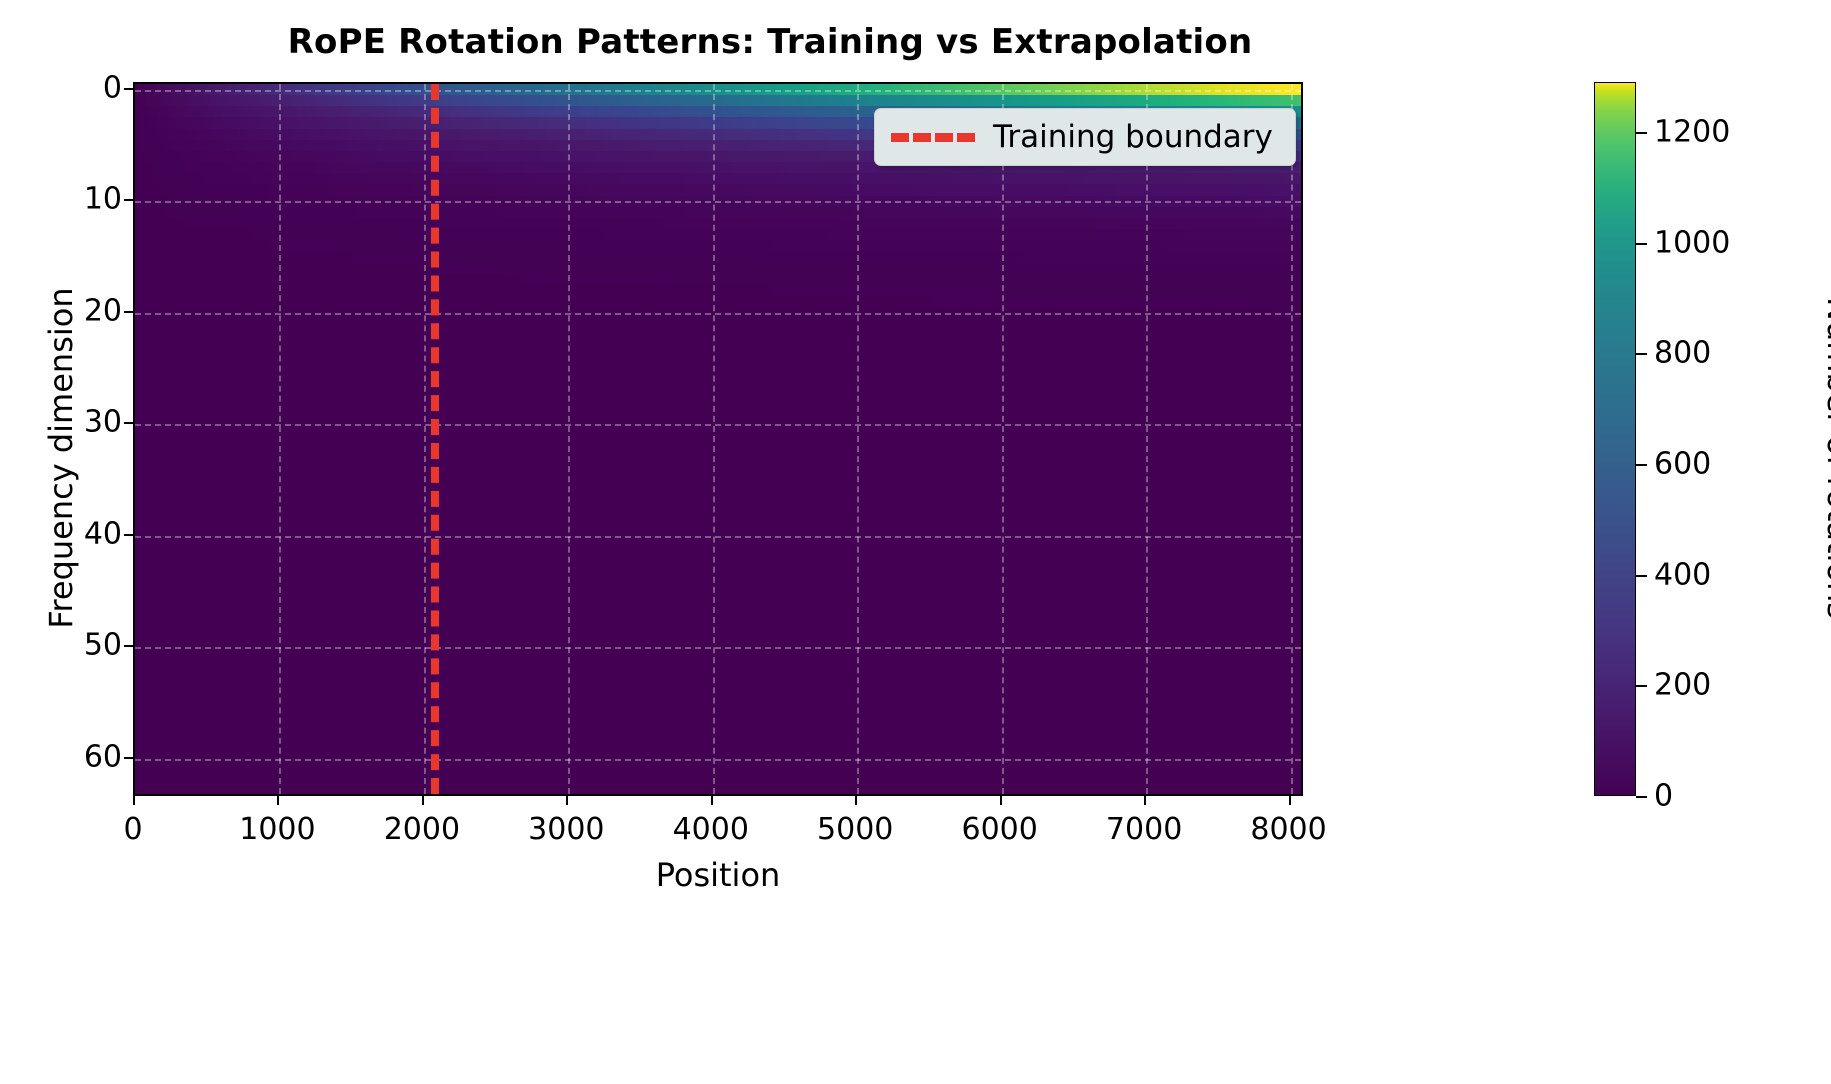 The height and width of the screenshot is (1084, 1831). I want to click on colorbar-tick-label: 600, so click(1683, 464).